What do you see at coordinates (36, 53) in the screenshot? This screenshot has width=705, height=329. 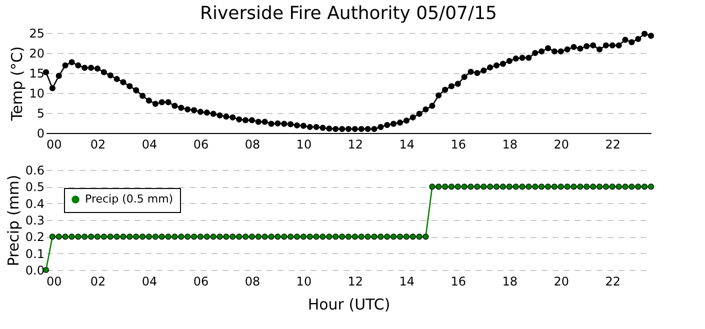 I see `y-tick-label: 20` at bounding box center [36, 53].